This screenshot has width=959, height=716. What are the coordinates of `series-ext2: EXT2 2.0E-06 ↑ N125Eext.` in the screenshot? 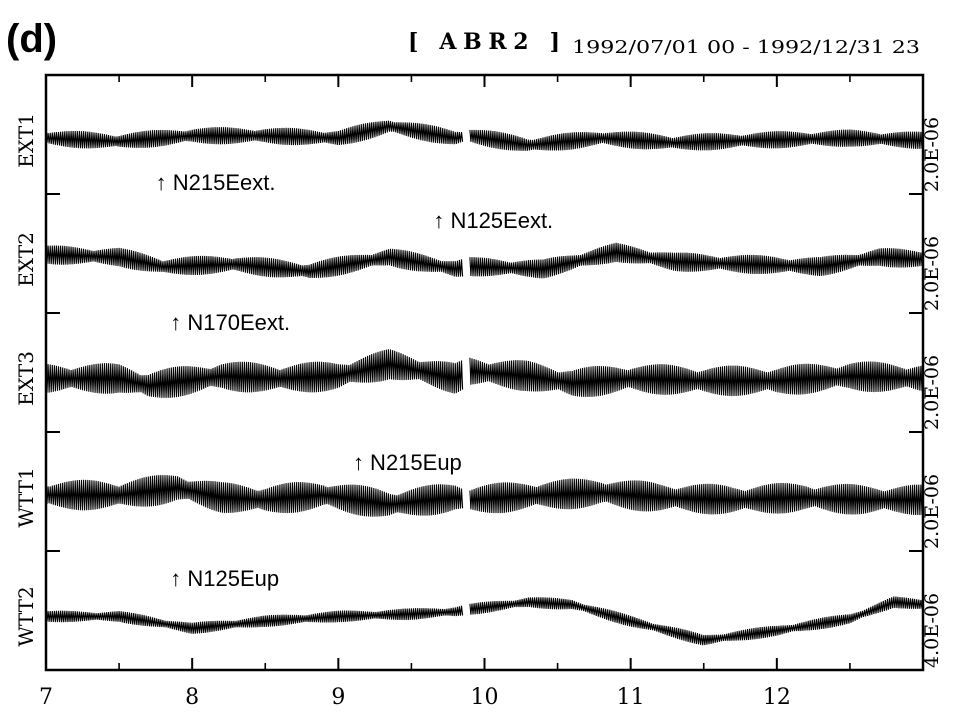 It's located at (478, 259).